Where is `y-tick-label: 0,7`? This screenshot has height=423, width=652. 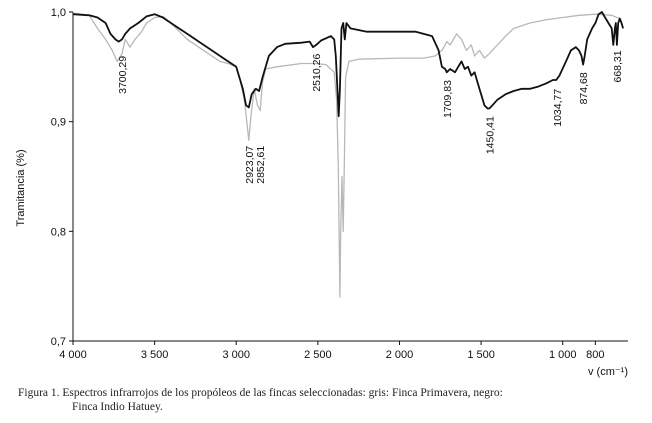 y-tick-label: 0,7 is located at coordinates (58, 342).